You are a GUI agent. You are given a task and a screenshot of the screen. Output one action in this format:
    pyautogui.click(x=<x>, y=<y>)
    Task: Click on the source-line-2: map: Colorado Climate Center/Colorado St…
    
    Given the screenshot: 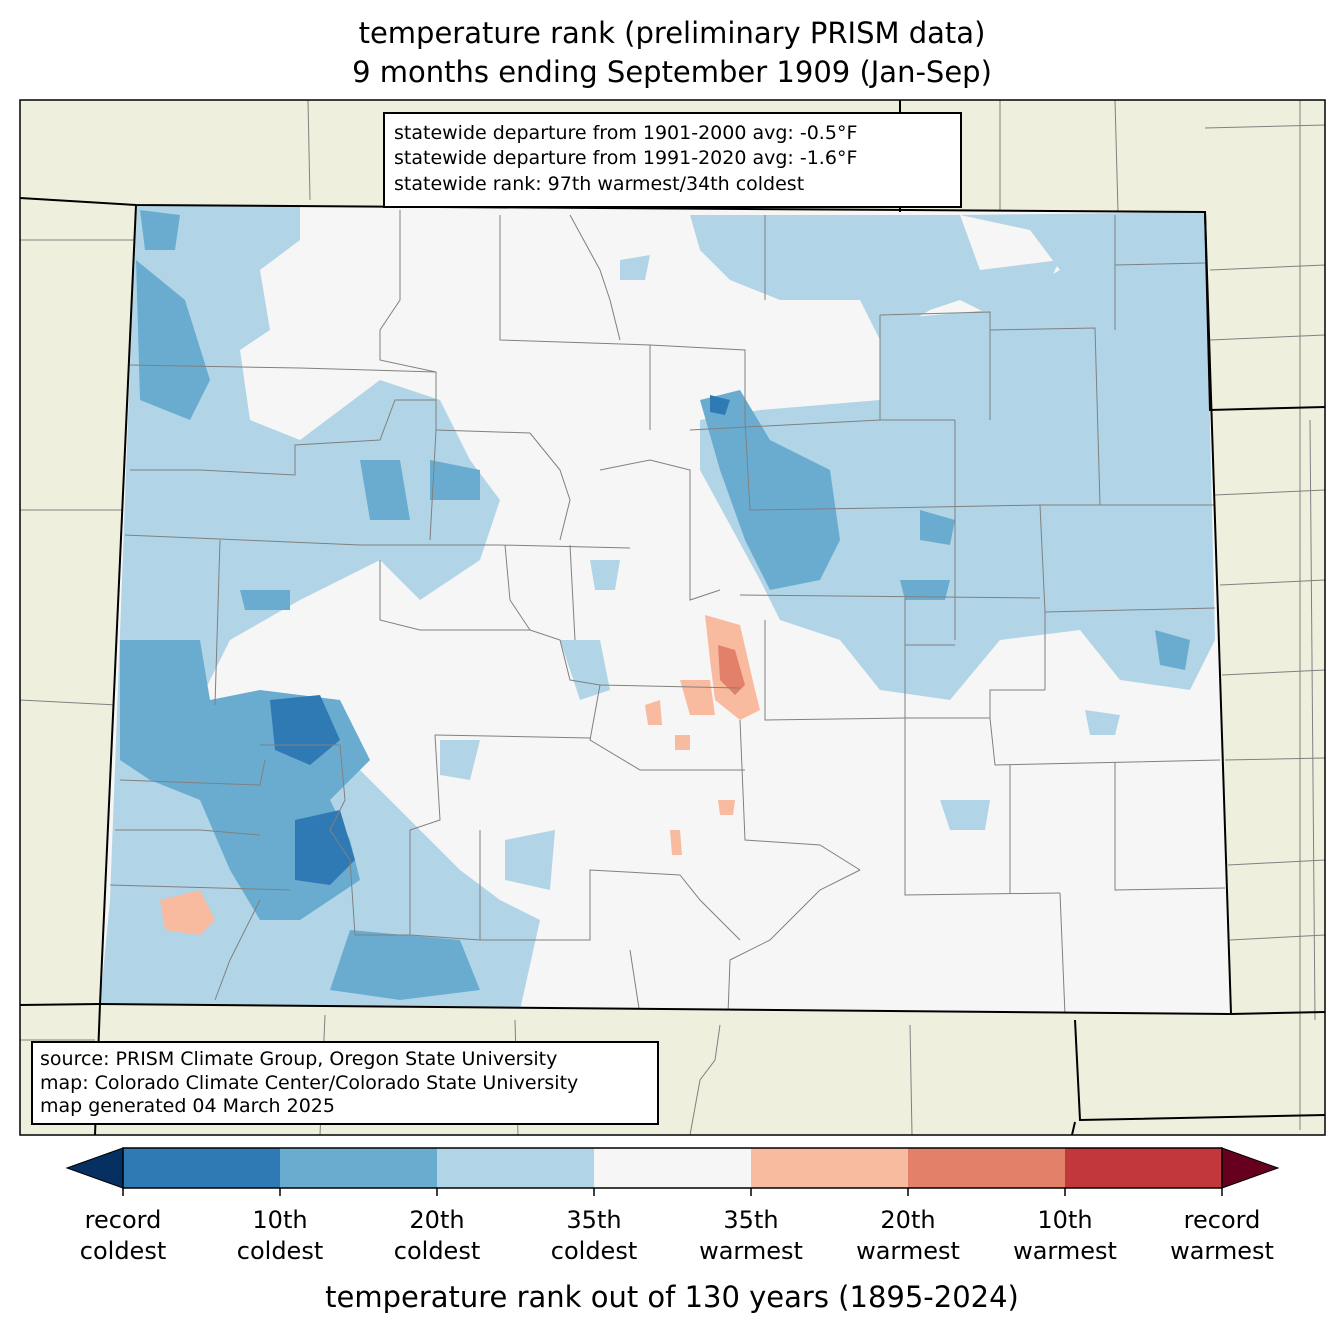 What is the action you would take?
    pyautogui.click(x=309, y=1083)
    